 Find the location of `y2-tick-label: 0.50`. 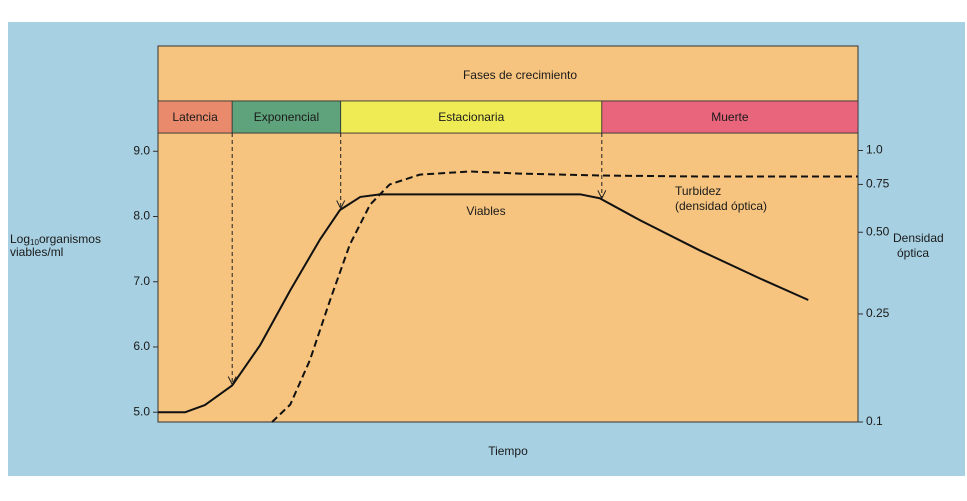

y2-tick-label: 0.50 is located at coordinates (878, 231).